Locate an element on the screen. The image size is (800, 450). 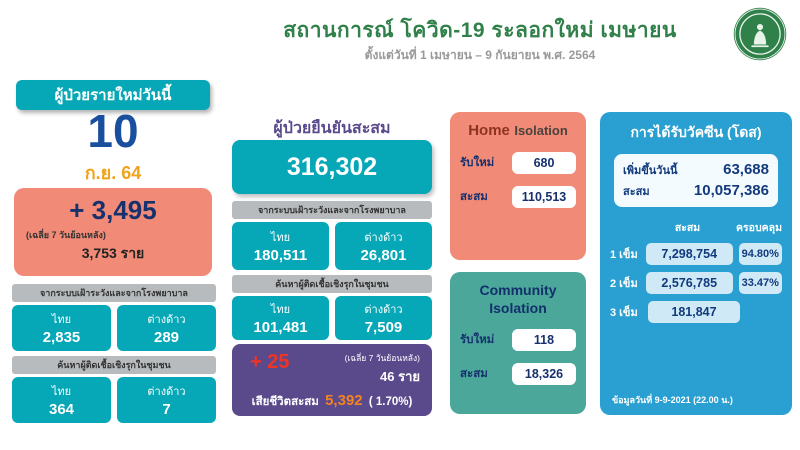
cell-value: 2,835 is located at coordinates (61, 337).